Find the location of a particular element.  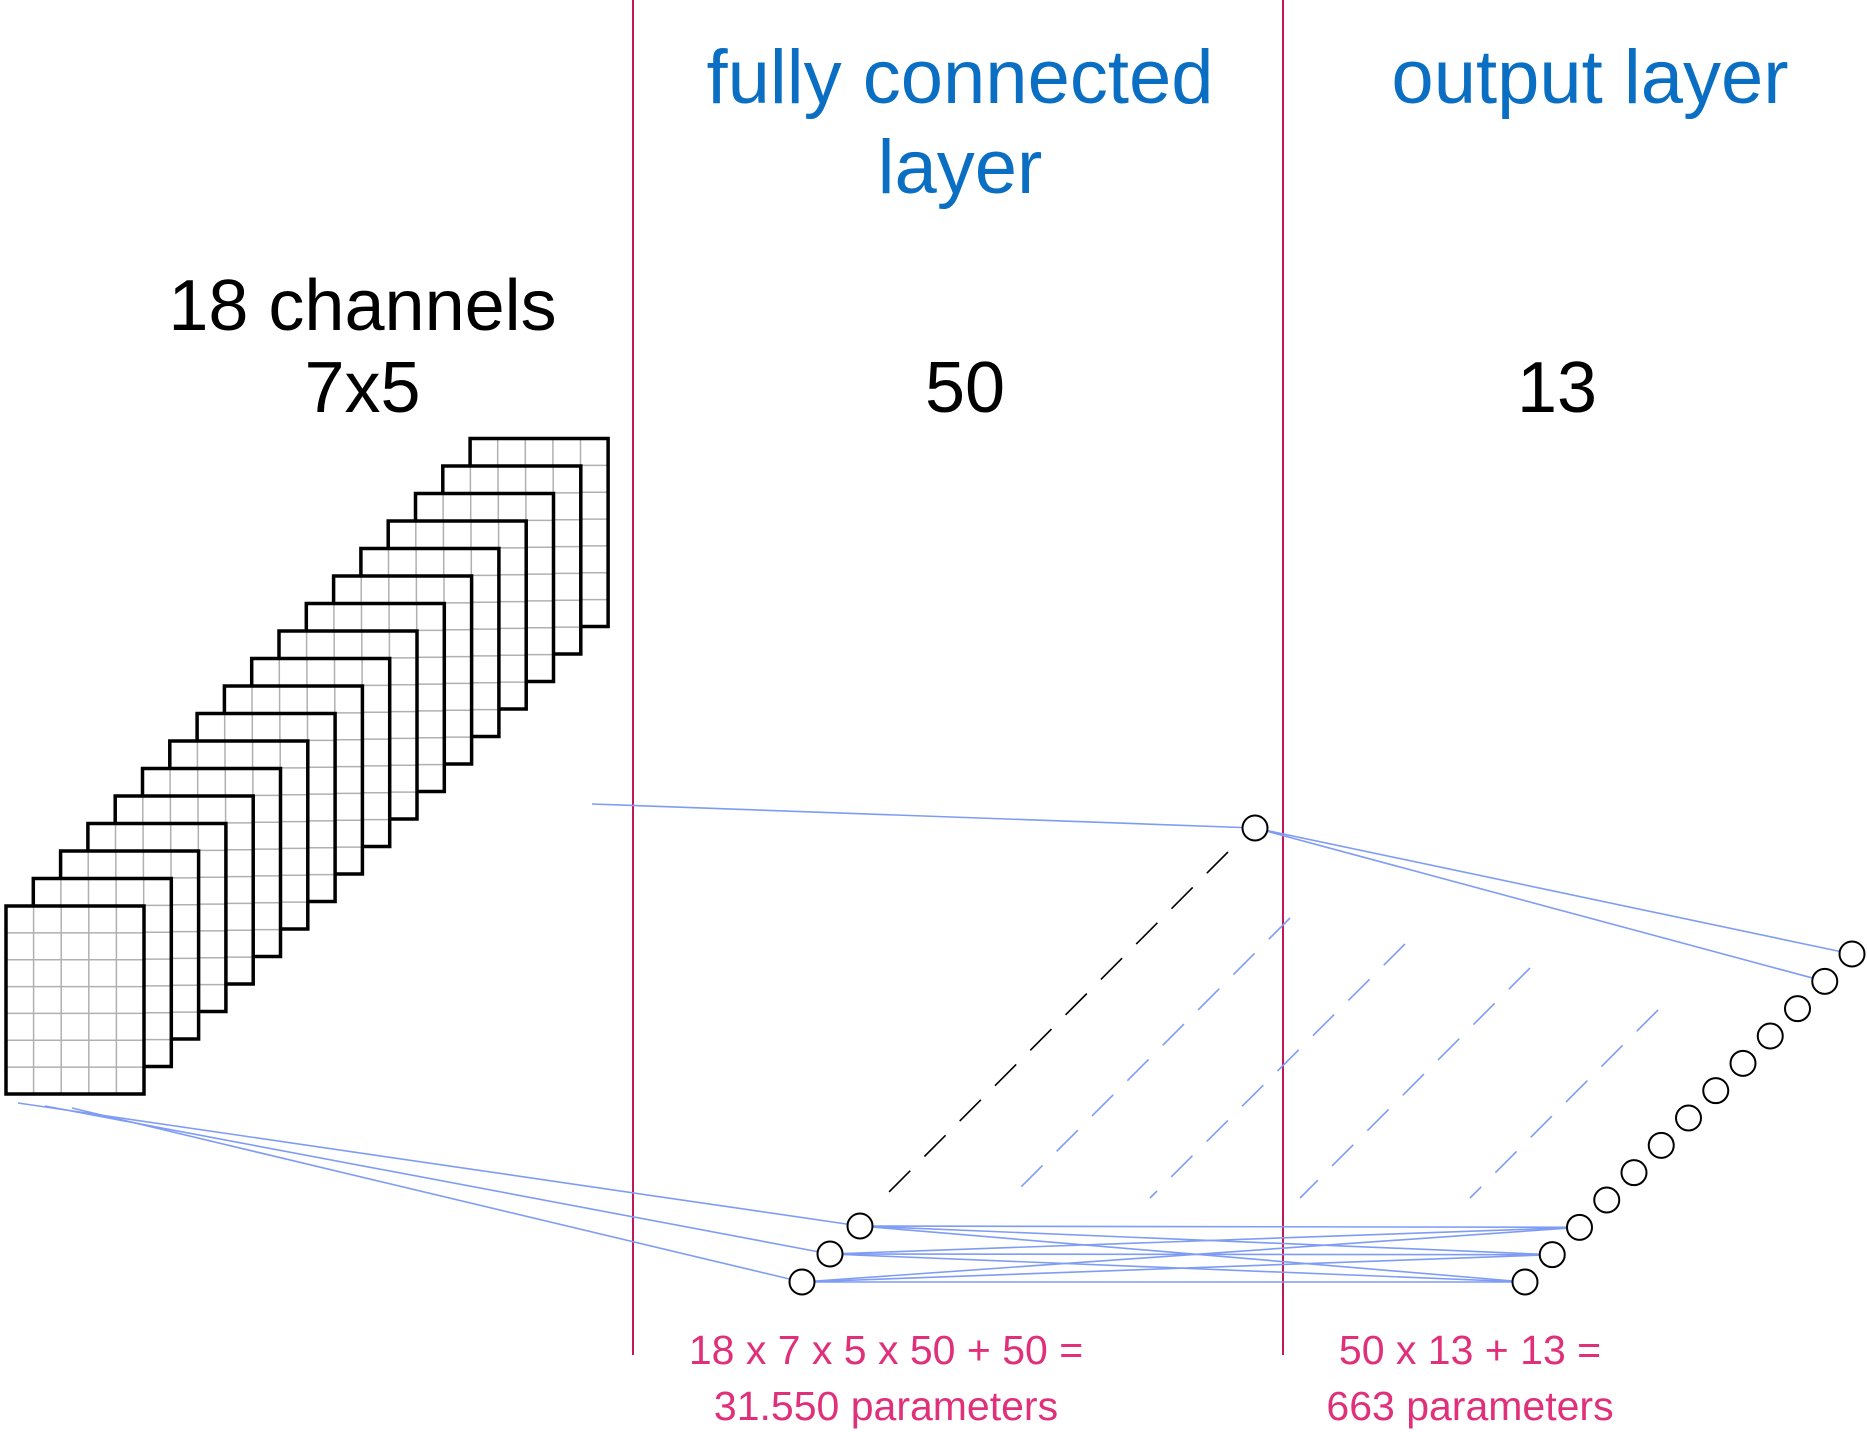

channel-grid-fill is located at coordinates (75, 1000).